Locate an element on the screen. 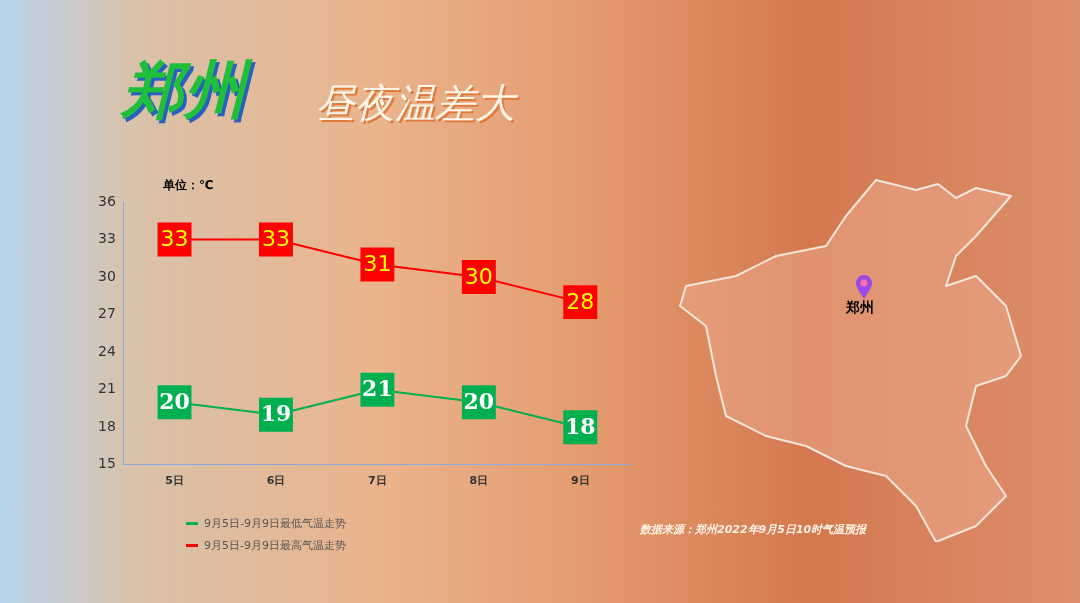 The image size is (1080, 603). legend-label: 9月5日-9月9日最低气温走势 is located at coordinates (275, 523).